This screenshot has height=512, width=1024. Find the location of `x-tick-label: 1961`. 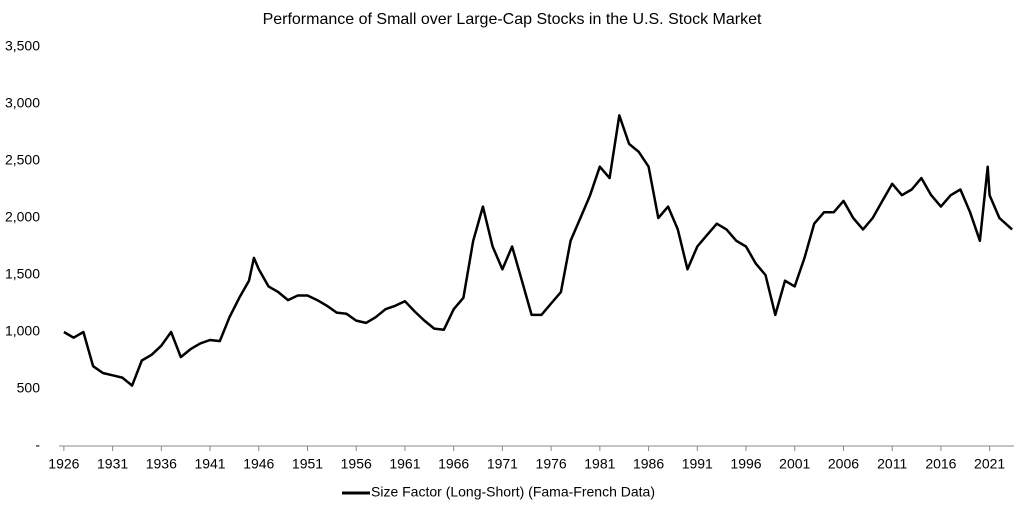

x-tick-label: 1961 is located at coordinates (404, 464).